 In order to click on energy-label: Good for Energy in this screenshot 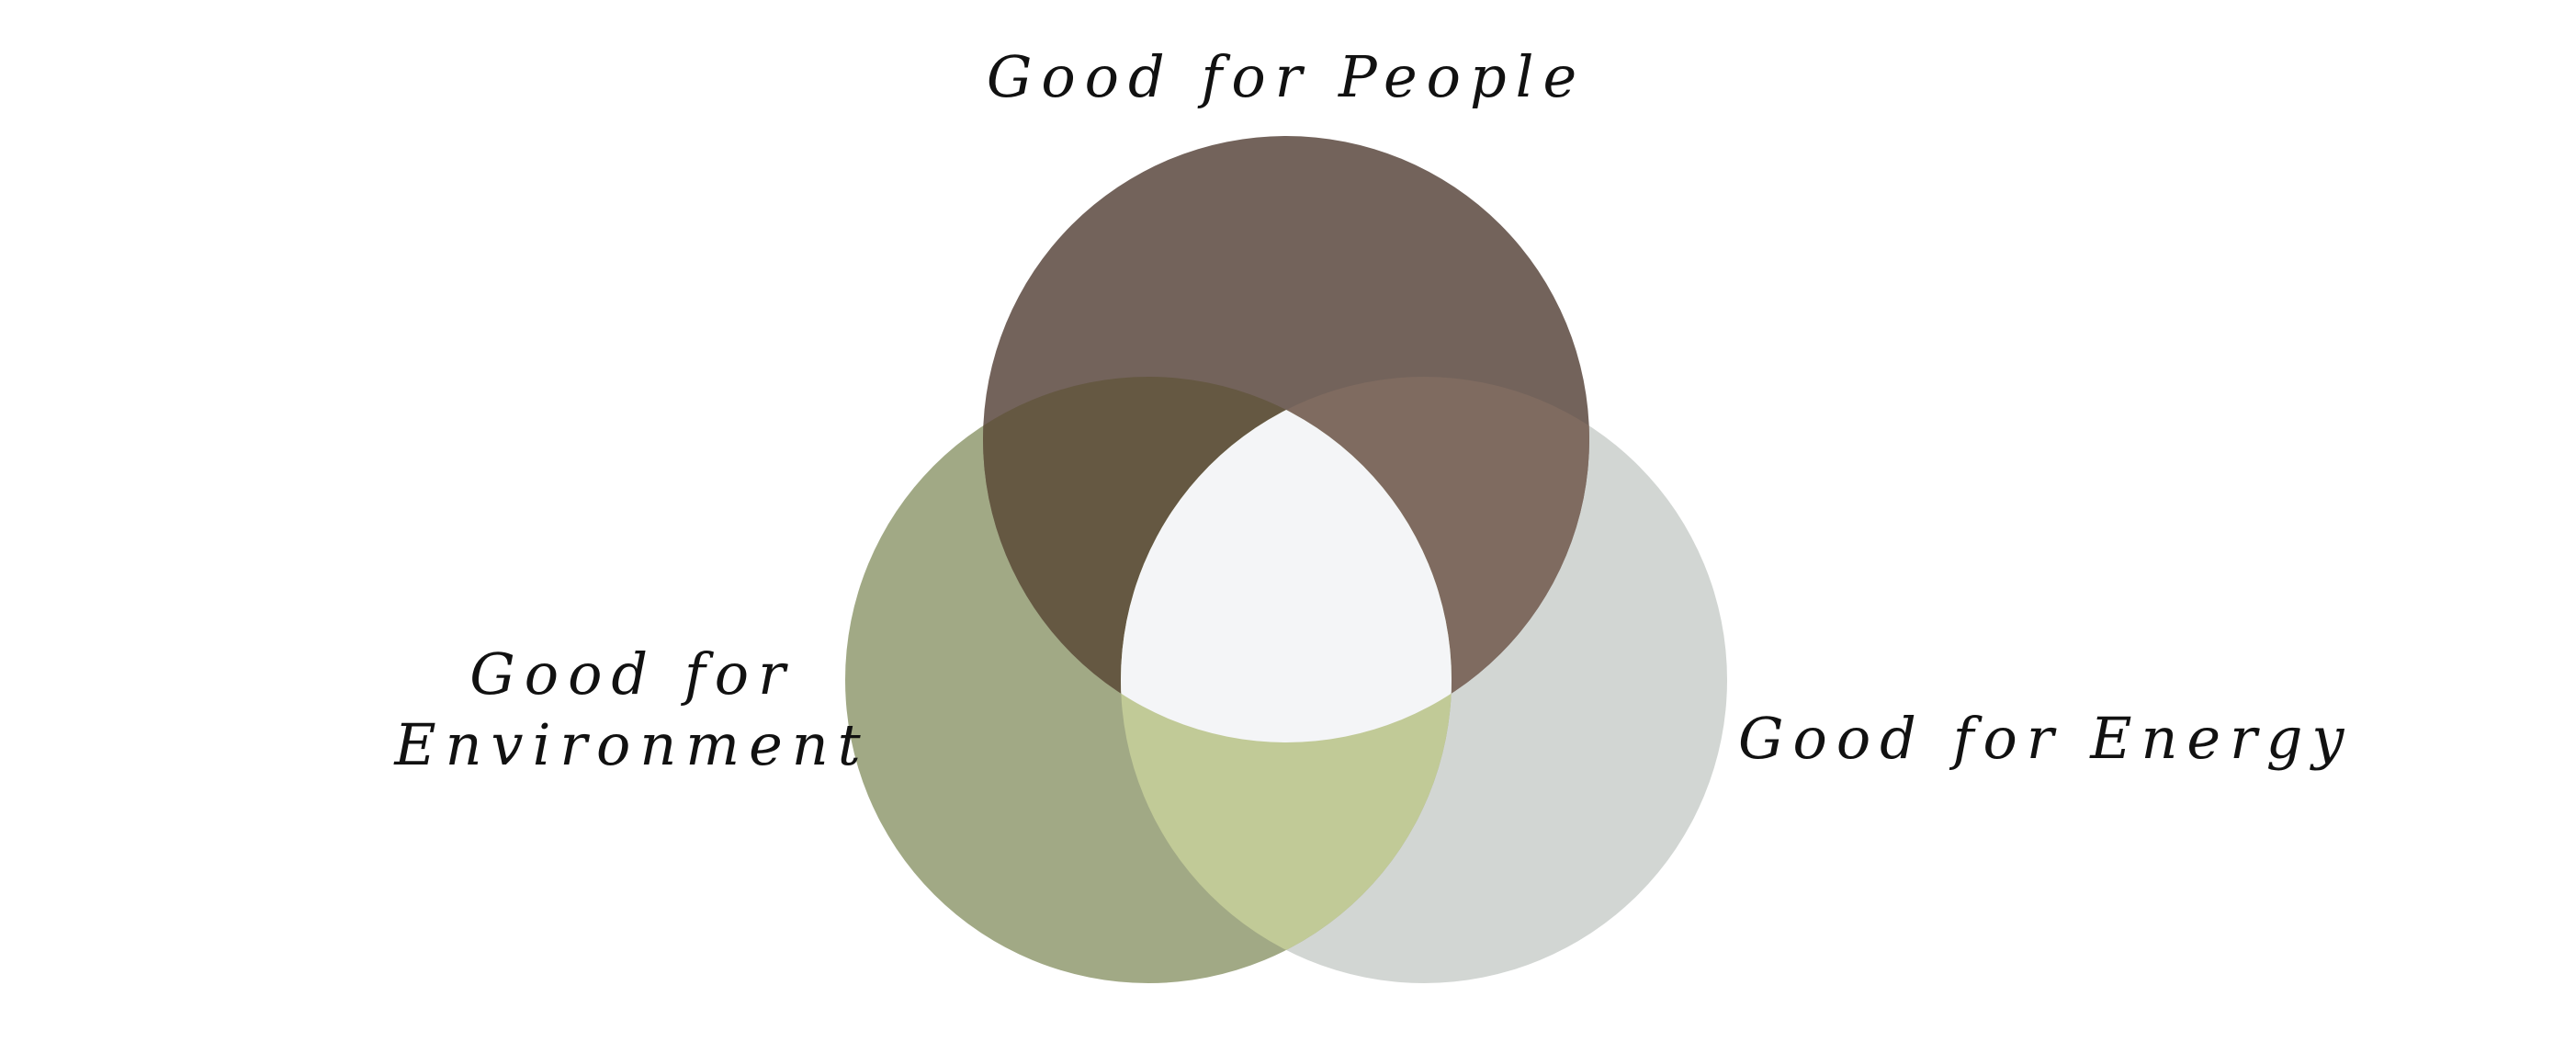, I will do `click(2045, 738)`.